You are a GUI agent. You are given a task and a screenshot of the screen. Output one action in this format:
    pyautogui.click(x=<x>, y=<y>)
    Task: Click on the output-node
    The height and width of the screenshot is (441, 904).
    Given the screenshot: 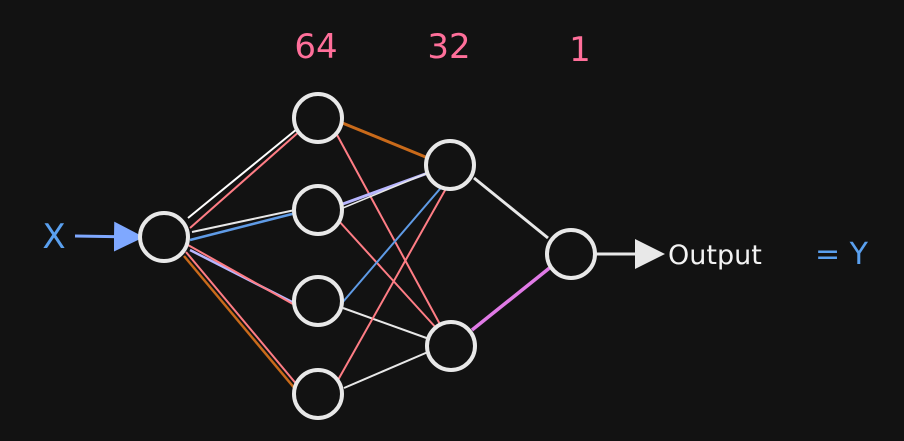 What is the action you would take?
    pyautogui.click(x=571, y=254)
    